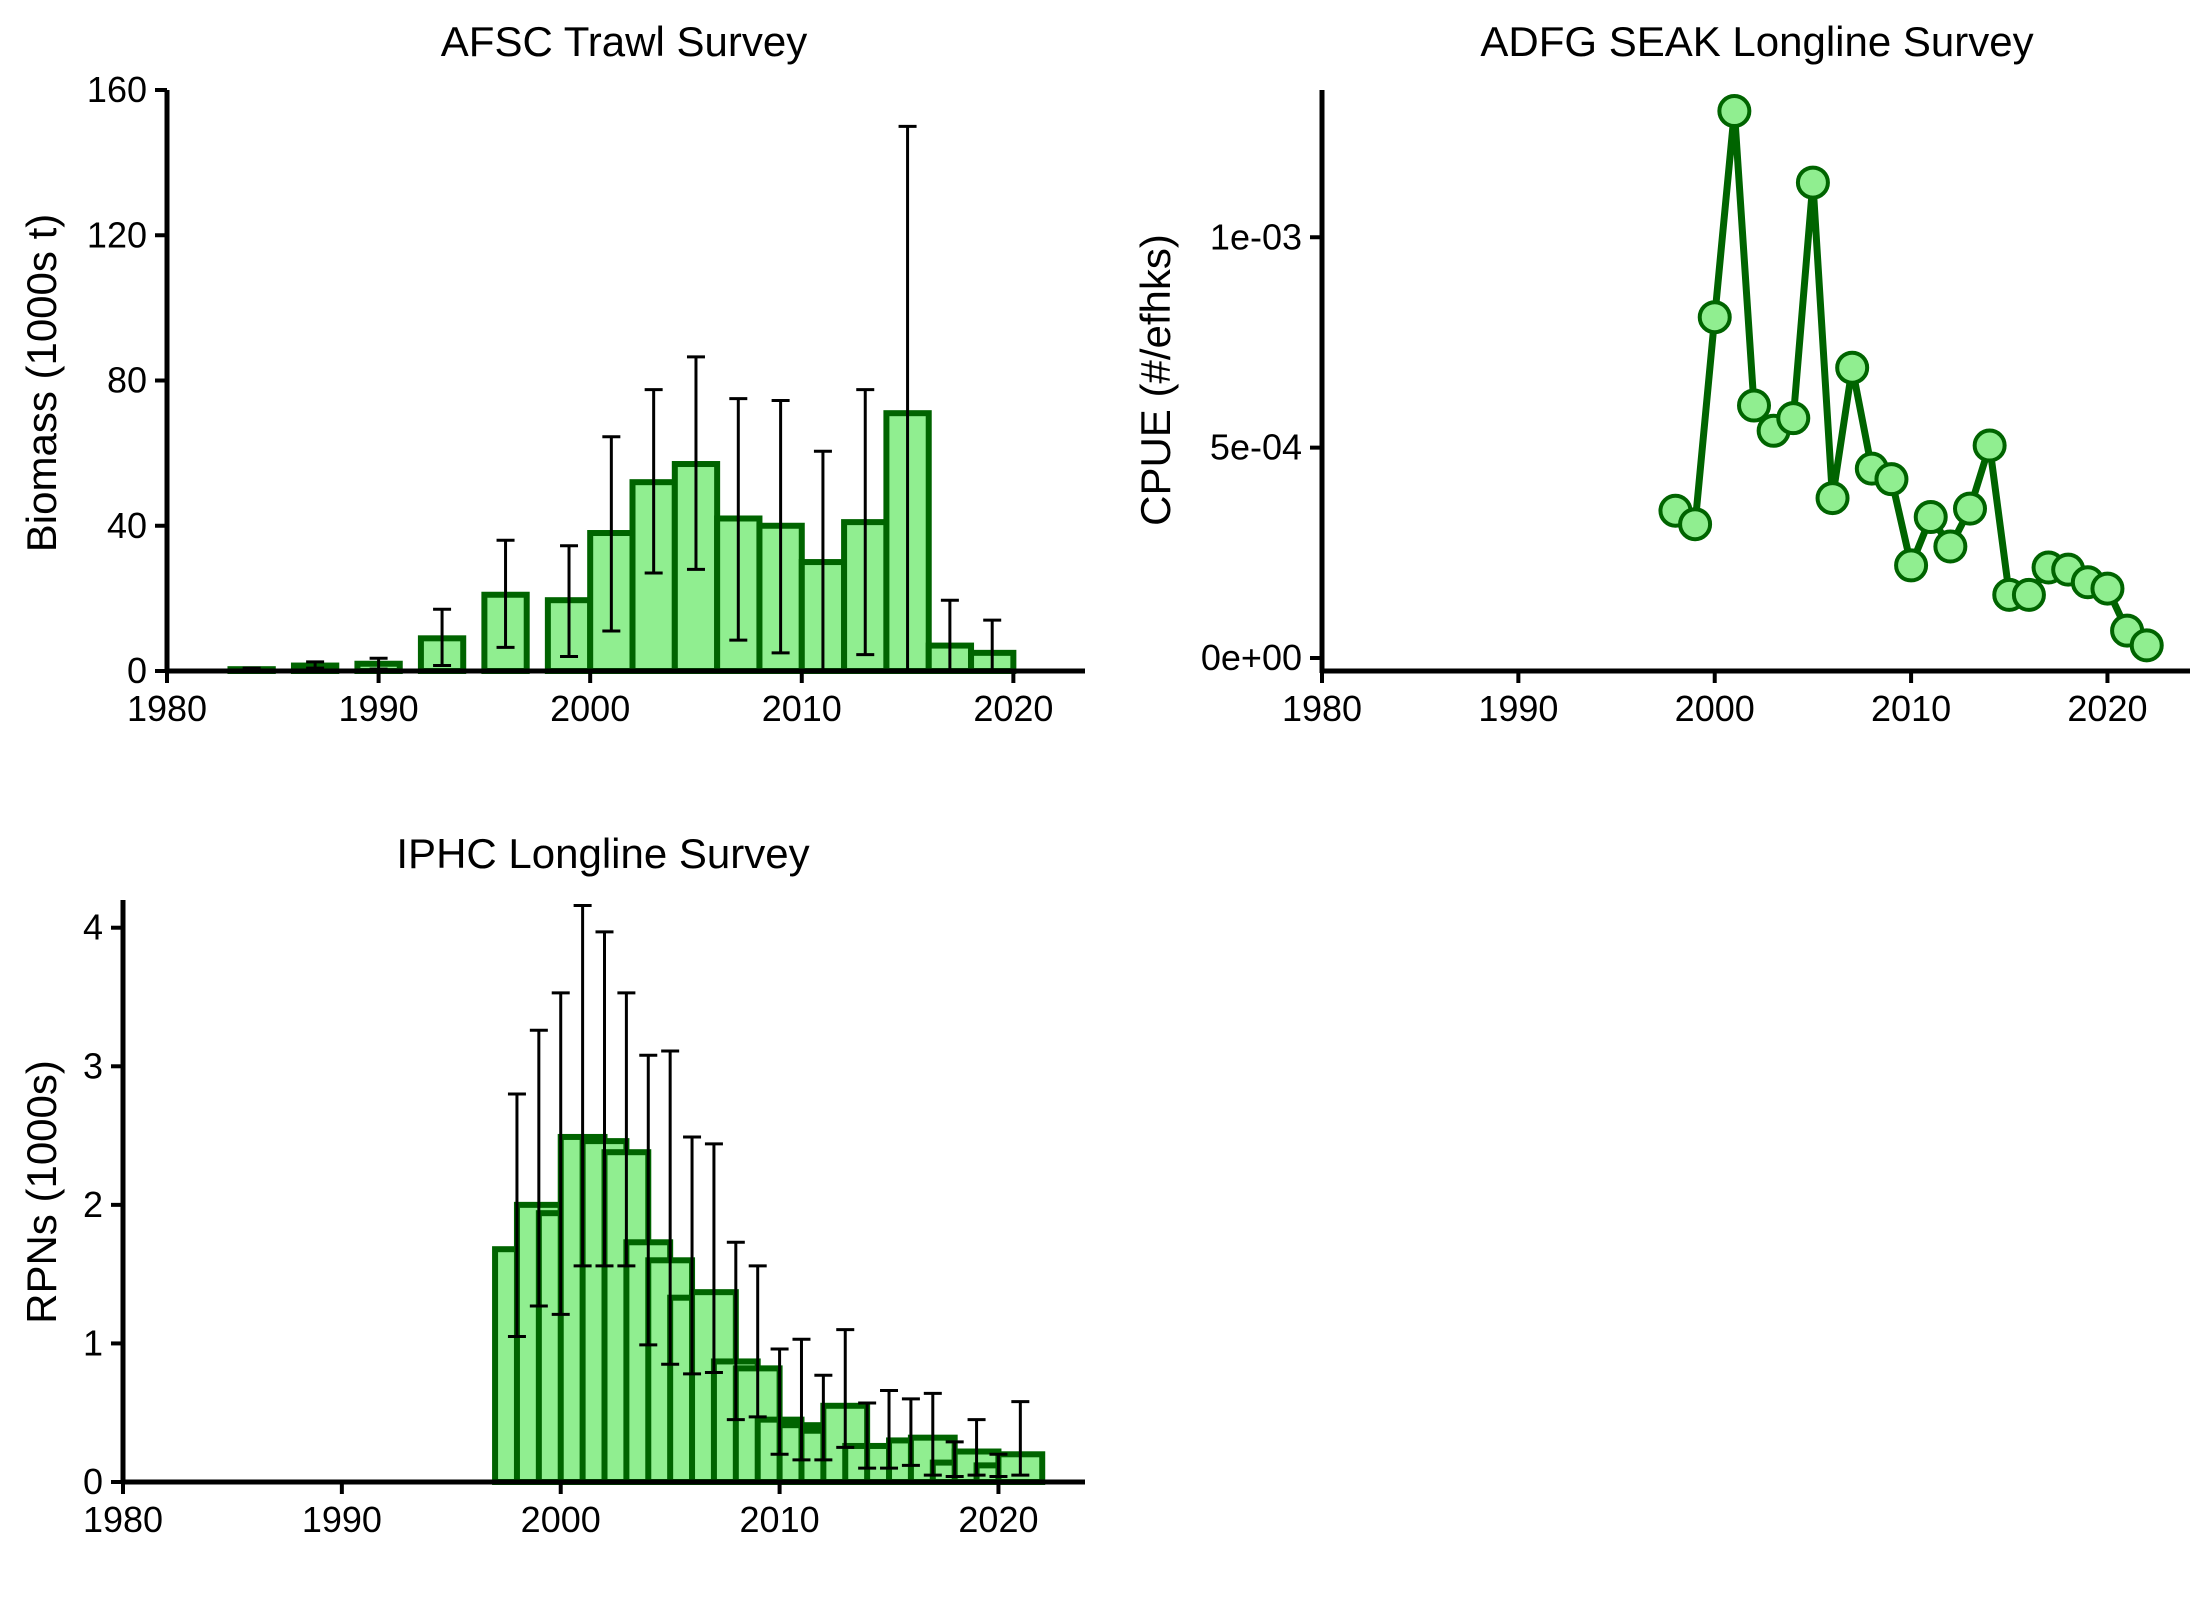  I want to click on y-axis-ticks: 0 40 80 120 160, so click(127, 380).